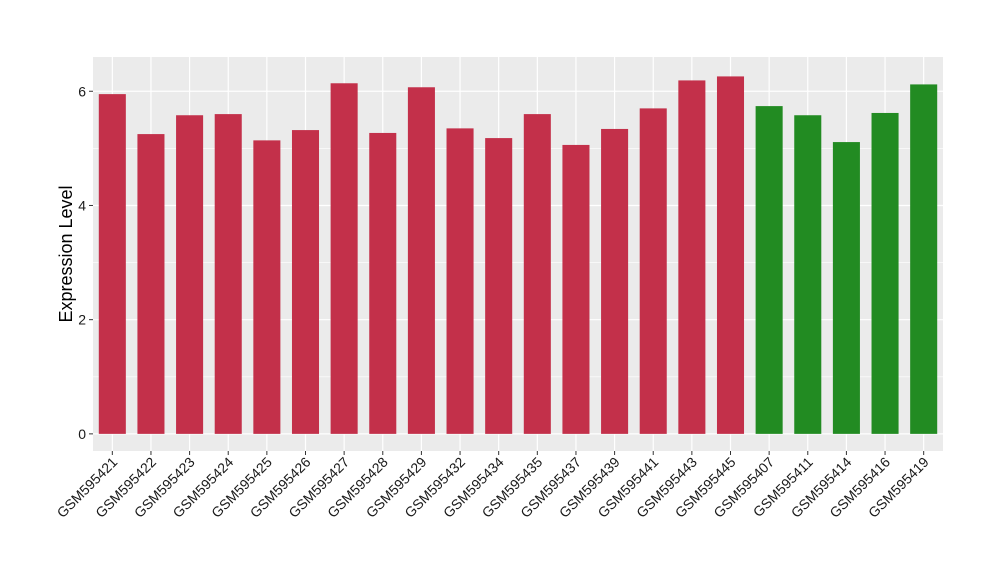  I want to click on bar-GSM595419, so click(924, 259).